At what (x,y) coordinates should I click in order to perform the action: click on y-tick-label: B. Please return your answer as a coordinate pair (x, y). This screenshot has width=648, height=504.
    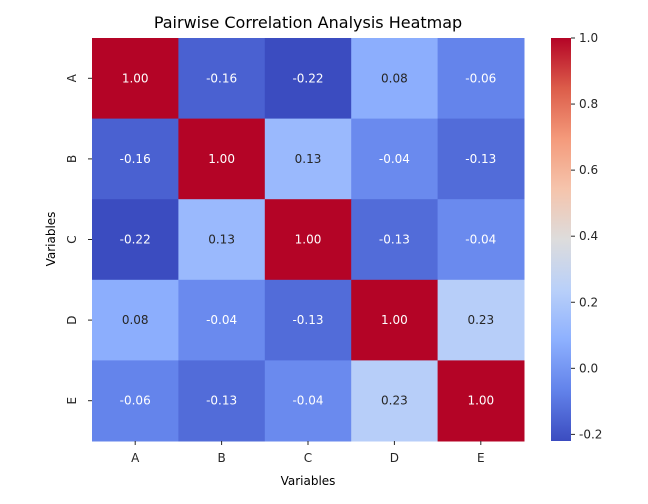
    Looking at the image, I should click on (72, 159).